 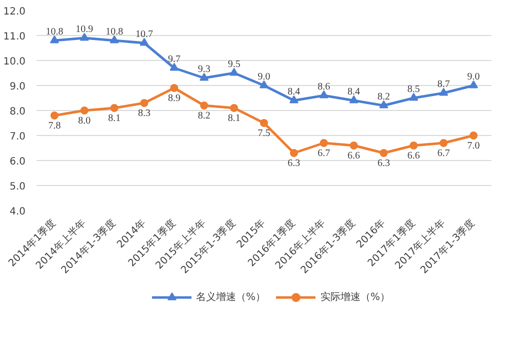 What do you see at coordinates (355, 297) in the screenshot?
I see `legend-label: 实际增速（%）` at bounding box center [355, 297].